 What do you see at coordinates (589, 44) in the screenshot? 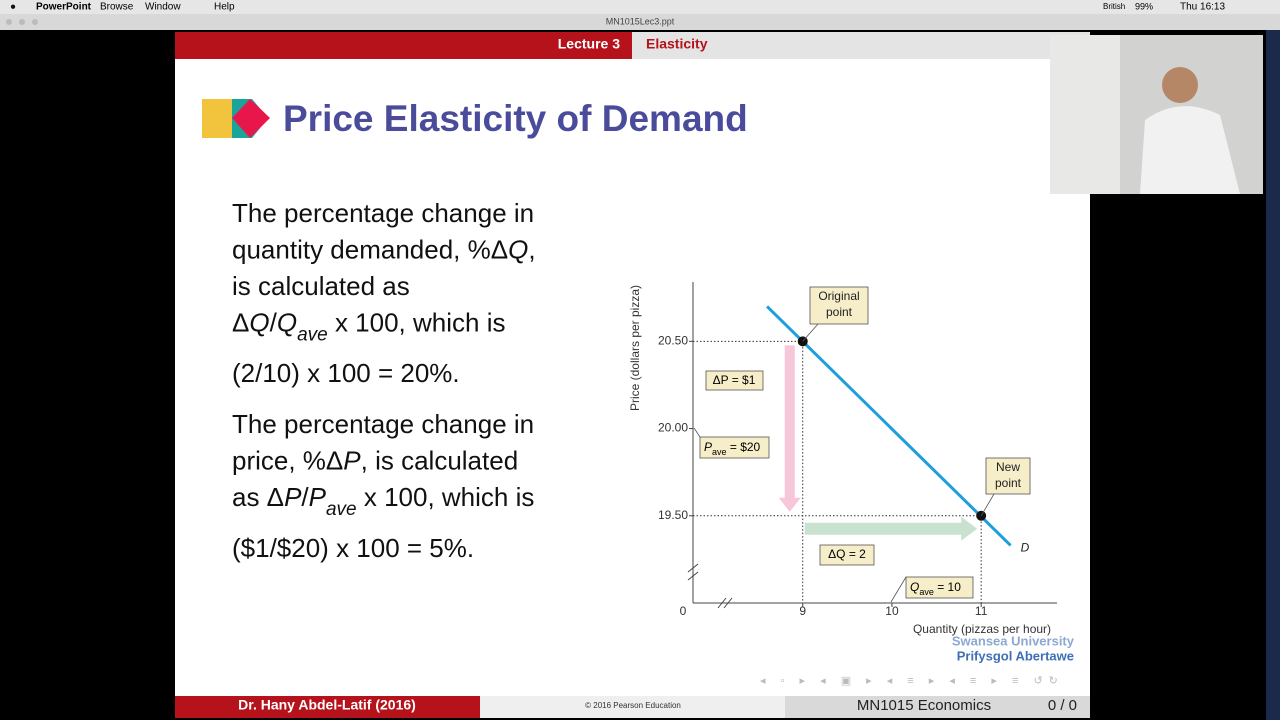
I see `lecture-label: Lecture 3` at bounding box center [589, 44].